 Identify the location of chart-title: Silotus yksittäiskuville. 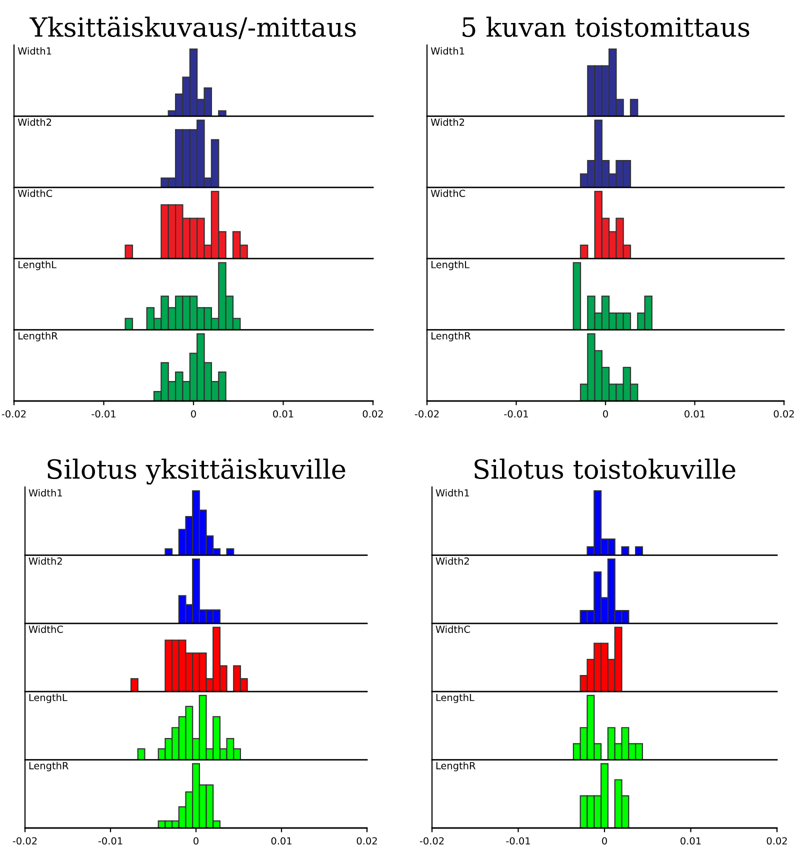
(197, 471).